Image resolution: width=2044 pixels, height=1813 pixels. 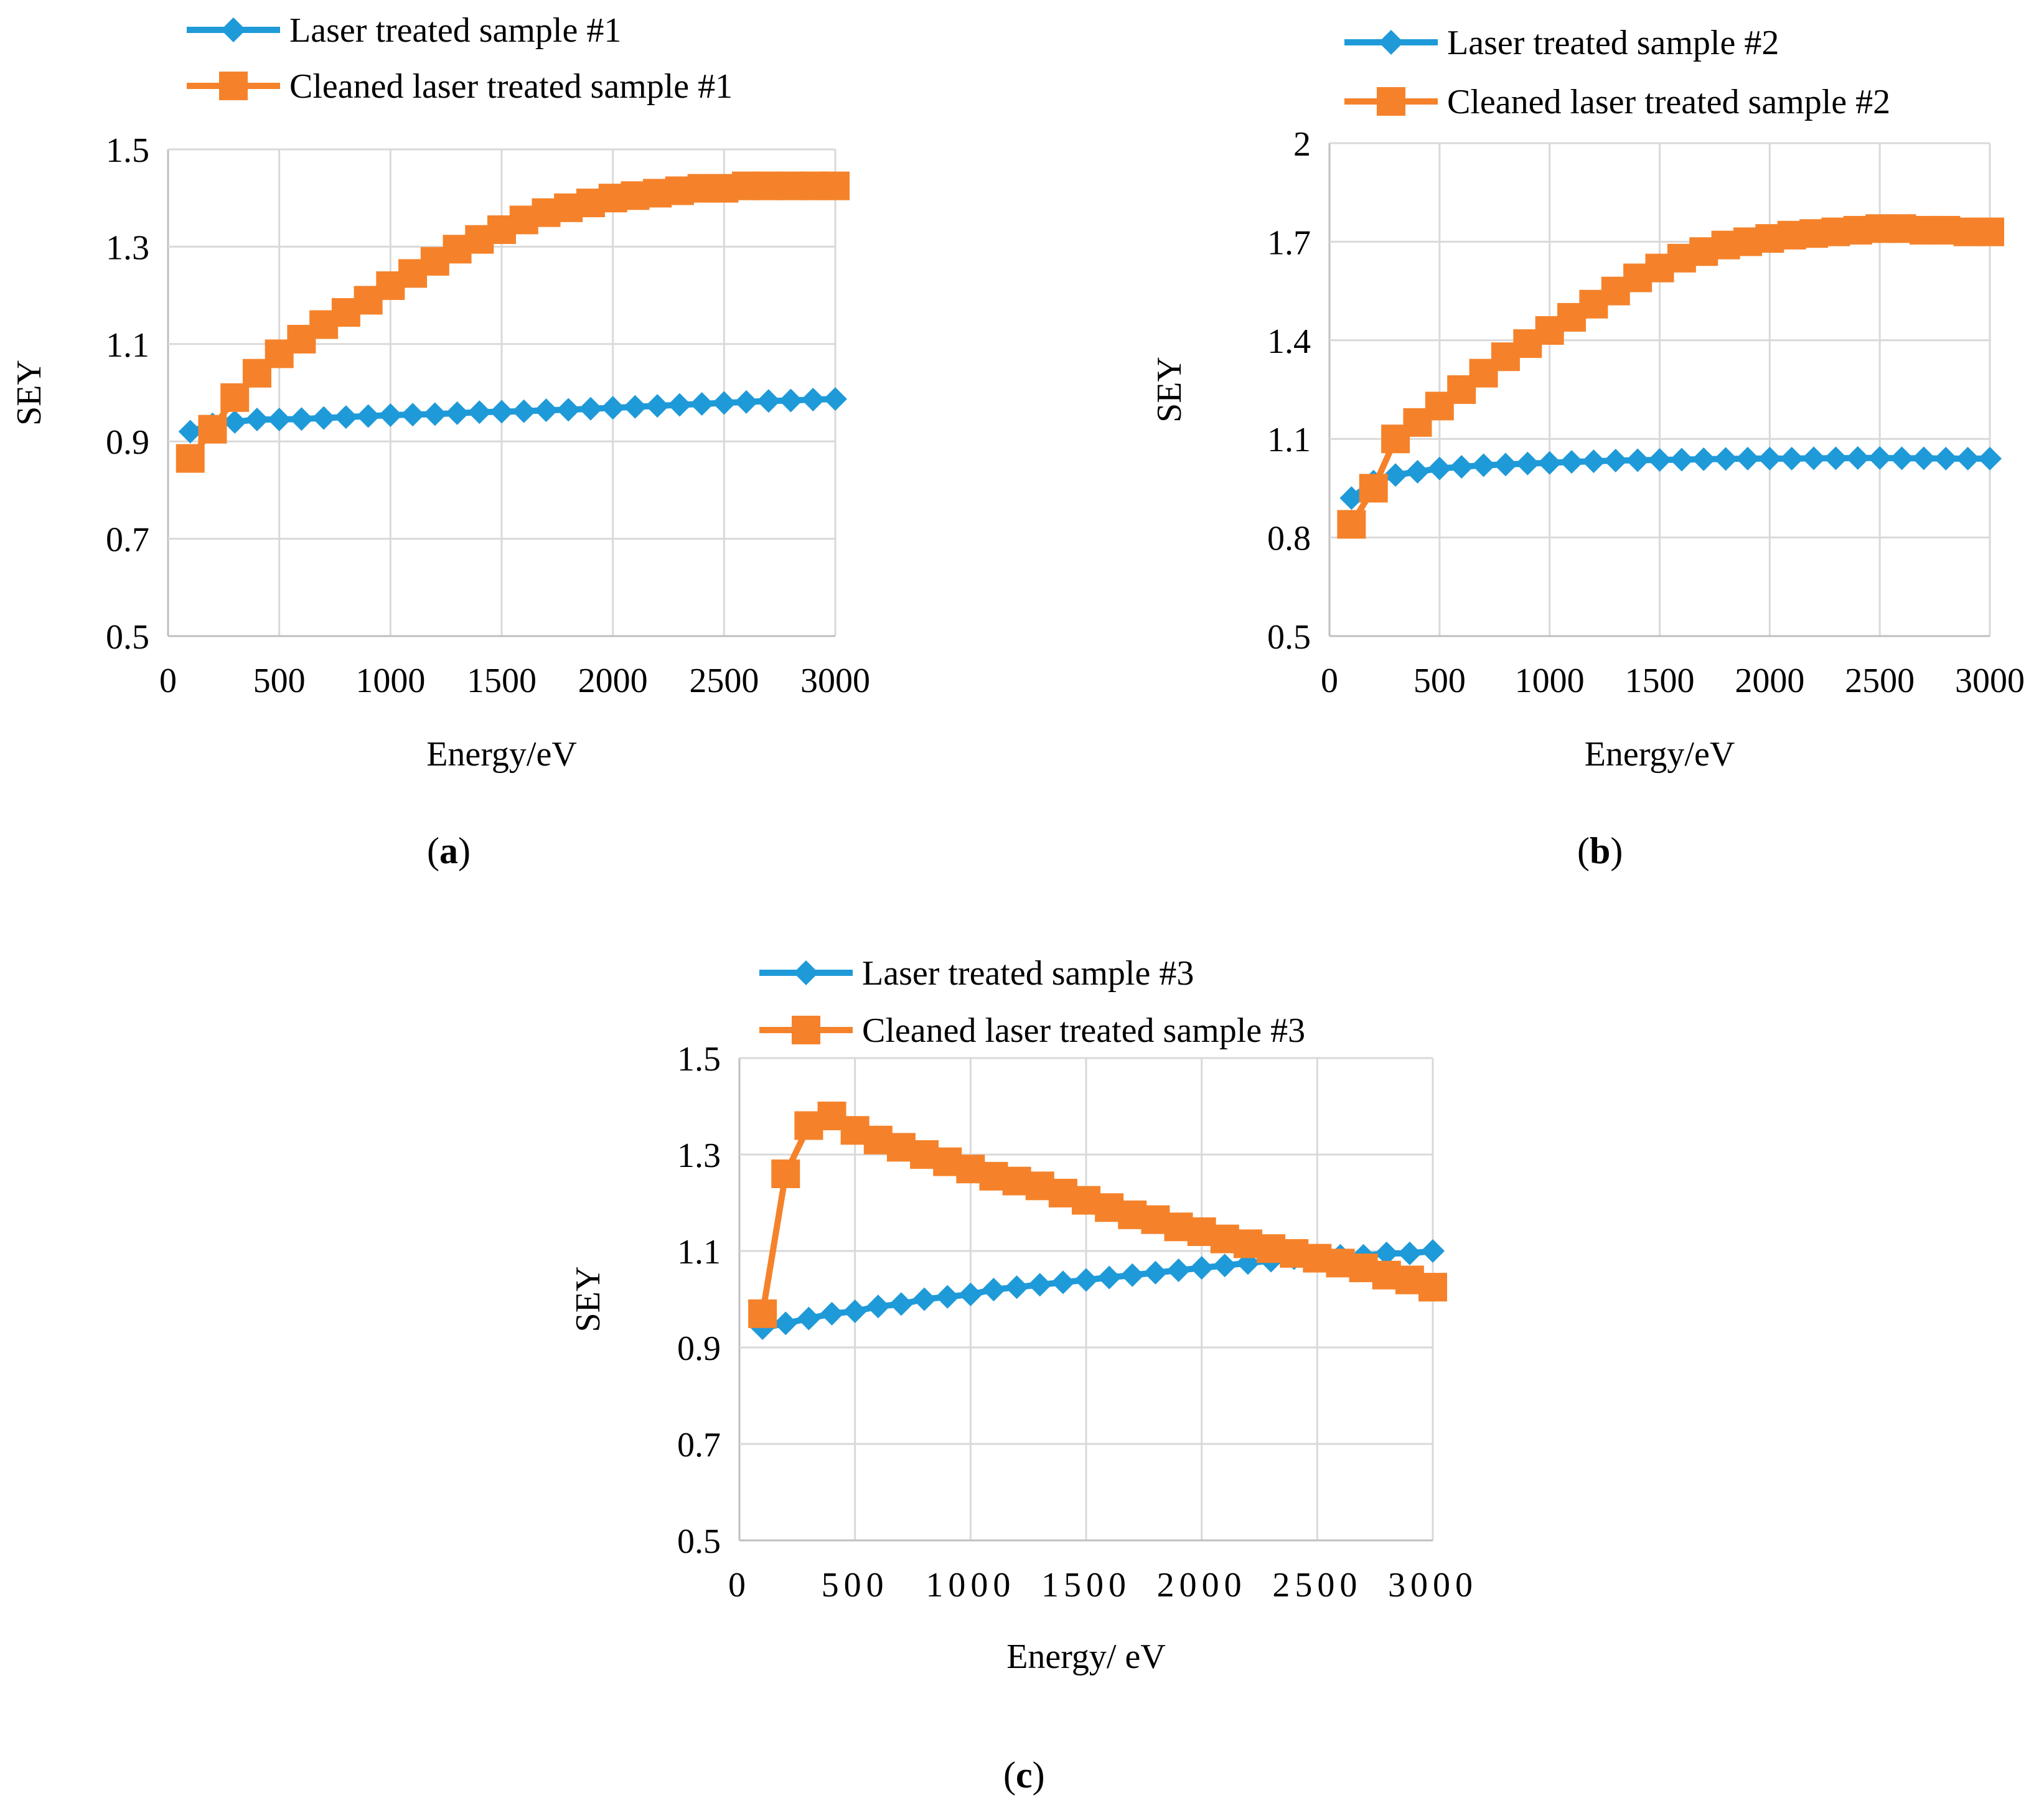 What do you see at coordinates (1083, 1030) in the screenshot?
I see `legend-label: Cleaned laser treated sample #3` at bounding box center [1083, 1030].